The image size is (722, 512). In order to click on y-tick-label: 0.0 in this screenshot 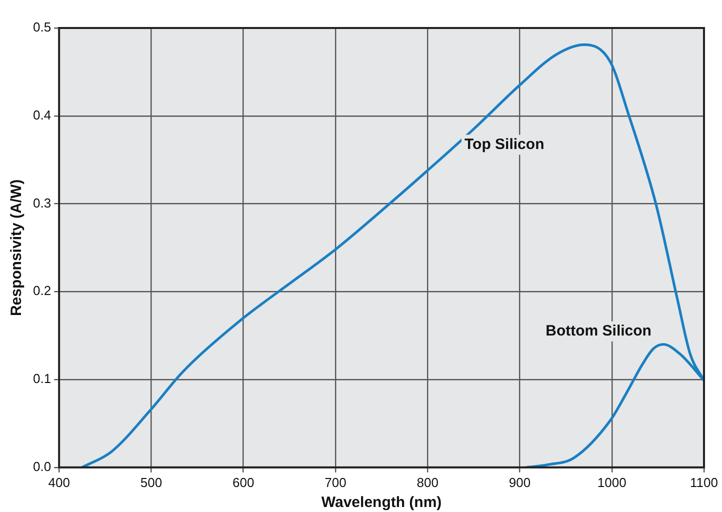, I will do `click(42, 466)`.